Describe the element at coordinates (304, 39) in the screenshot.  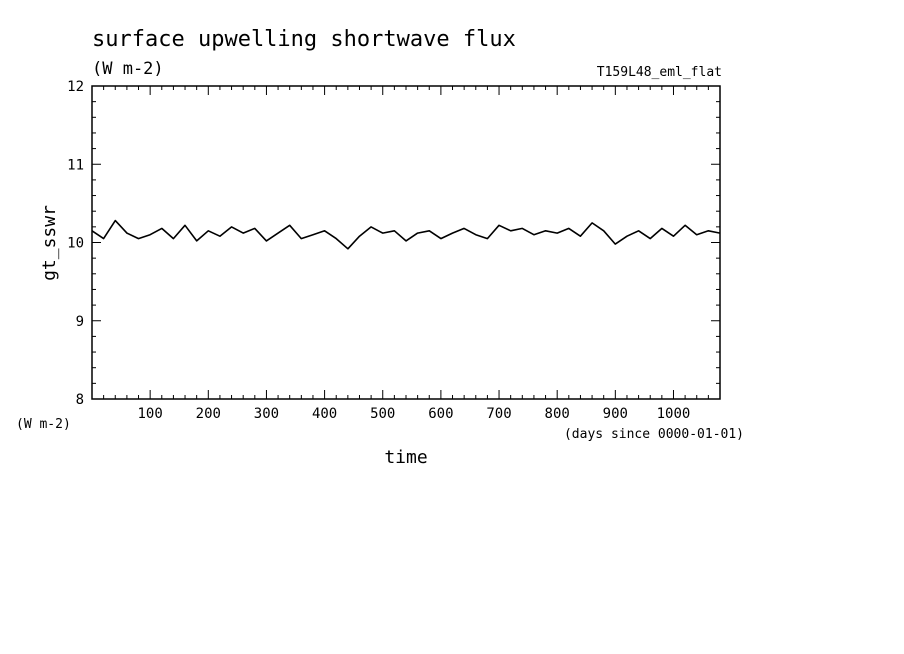
I see `chart-title: surface upwelling shortwave flux` at that location.